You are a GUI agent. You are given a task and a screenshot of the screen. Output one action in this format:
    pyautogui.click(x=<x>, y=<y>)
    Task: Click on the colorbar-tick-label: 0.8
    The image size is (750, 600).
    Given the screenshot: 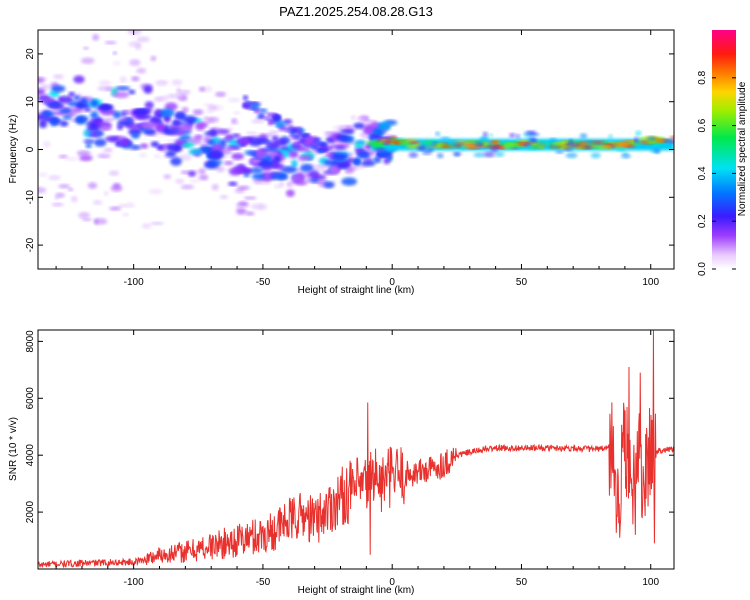 What is the action you would take?
    pyautogui.click(x=702, y=77)
    